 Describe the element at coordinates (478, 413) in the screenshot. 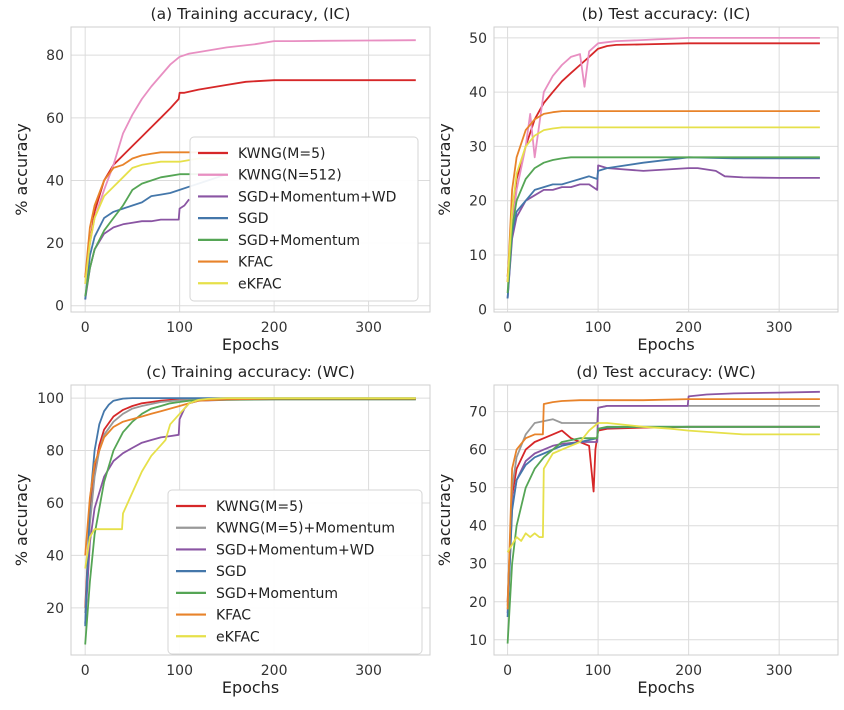

I see `y-tick-label: 70` at that location.